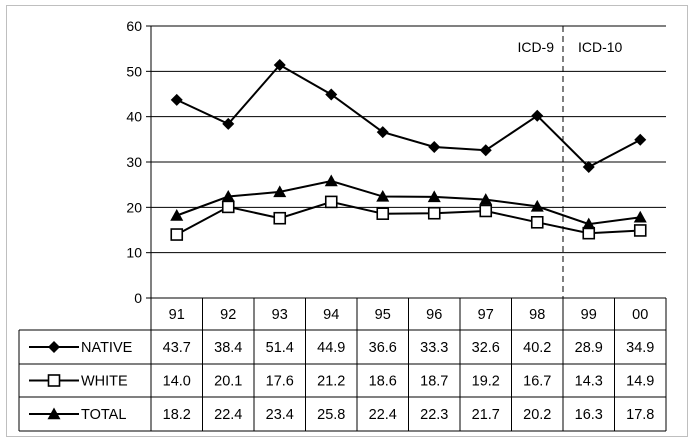 This screenshot has width=694, height=443. What do you see at coordinates (134, 253) in the screenshot?
I see `y-tick-label: 10` at bounding box center [134, 253].